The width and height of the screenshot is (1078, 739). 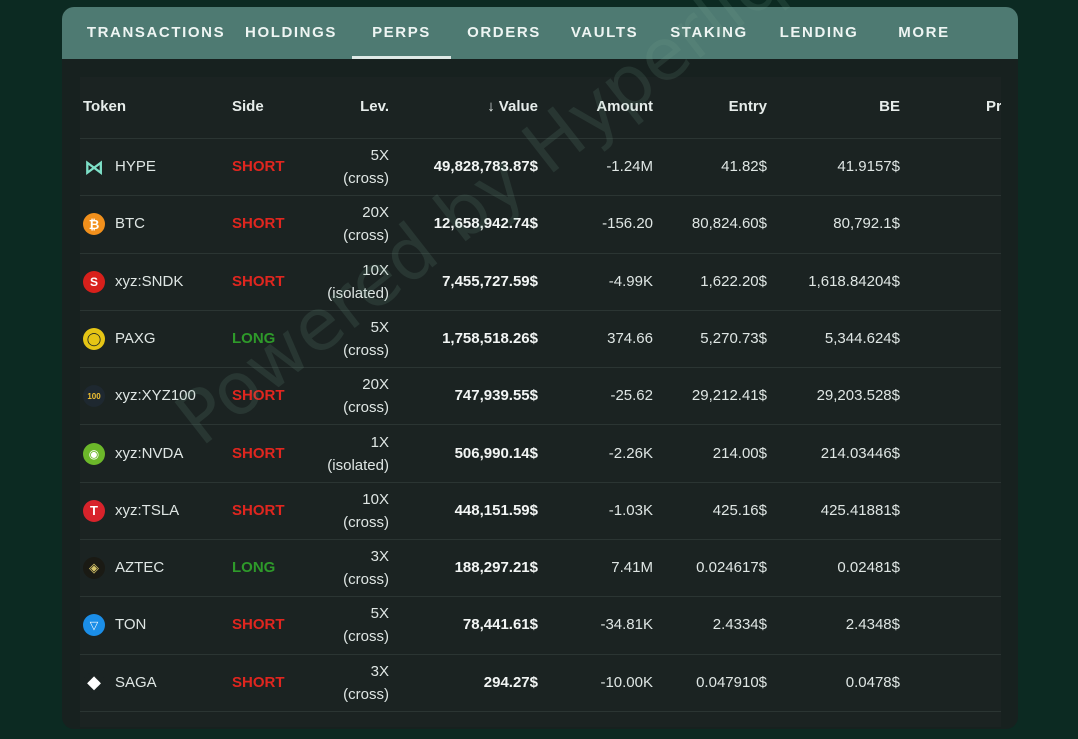 What do you see at coordinates (496, 510) in the screenshot?
I see `position-value: 448,151.59$` at bounding box center [496, 510].